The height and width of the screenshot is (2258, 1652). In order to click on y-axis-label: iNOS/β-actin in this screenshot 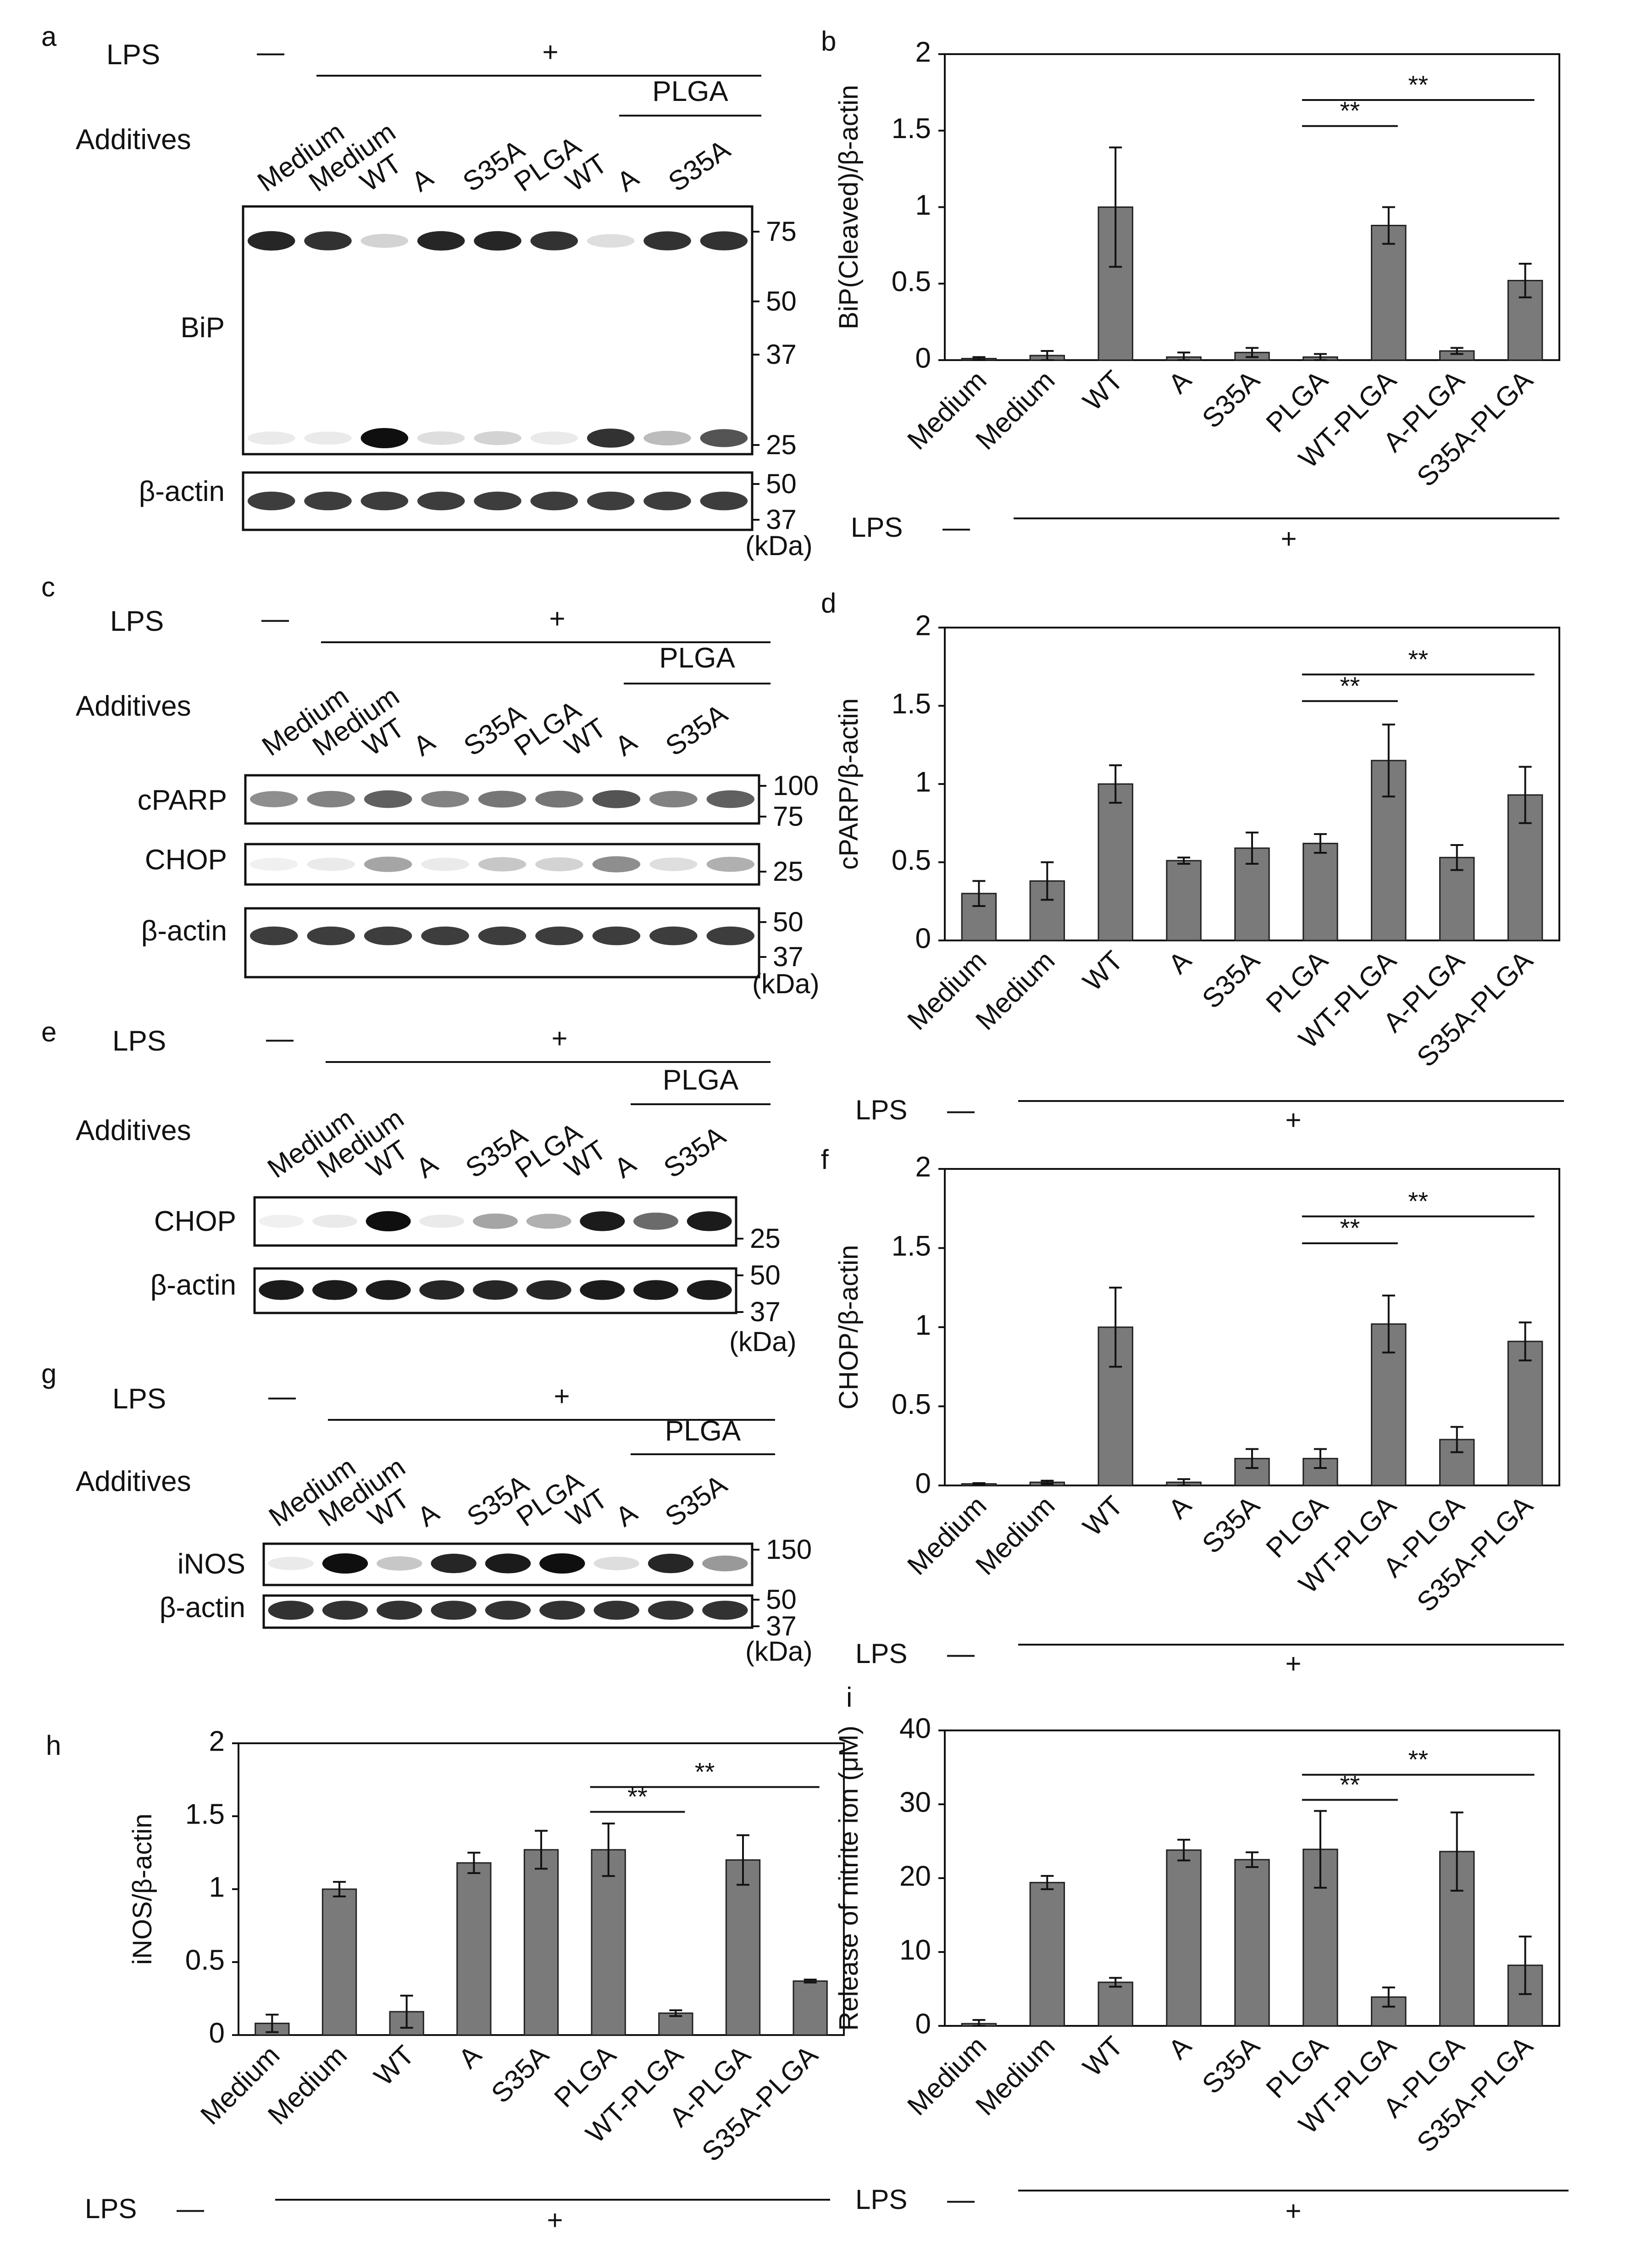, I will do `click(142, 1889)`.